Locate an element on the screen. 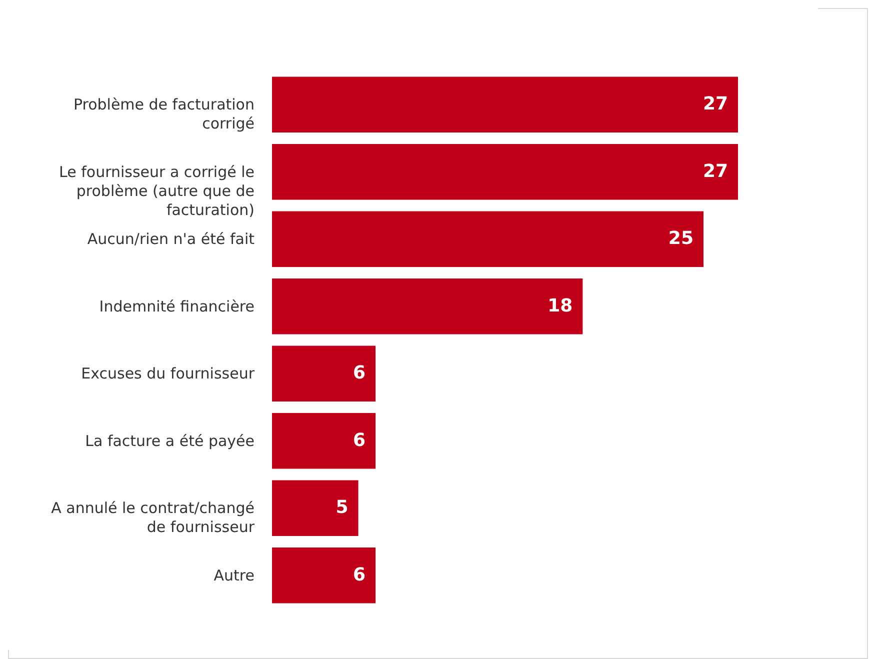 Image resolution: width=870 pixels, height=659 pixels. y-tick-label: Autre is located at coordinates (234, 575).